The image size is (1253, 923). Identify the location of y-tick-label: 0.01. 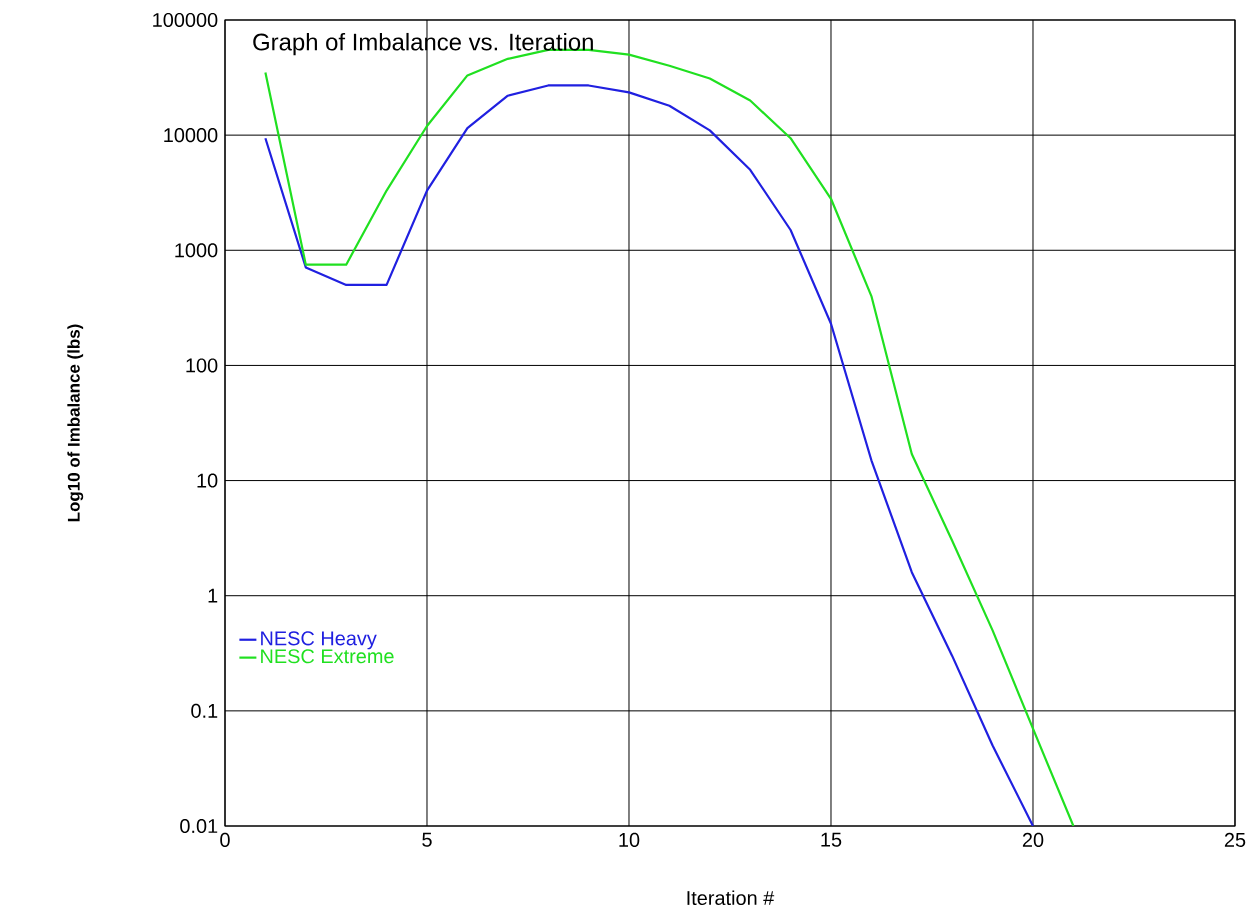
(199, 826).